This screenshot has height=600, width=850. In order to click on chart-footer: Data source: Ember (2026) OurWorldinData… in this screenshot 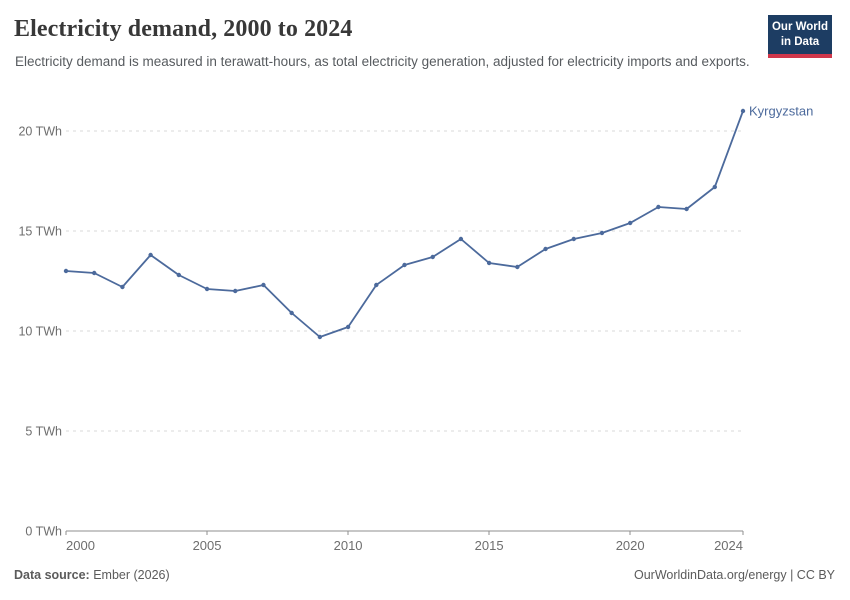, I will do `click(424, 575)`.